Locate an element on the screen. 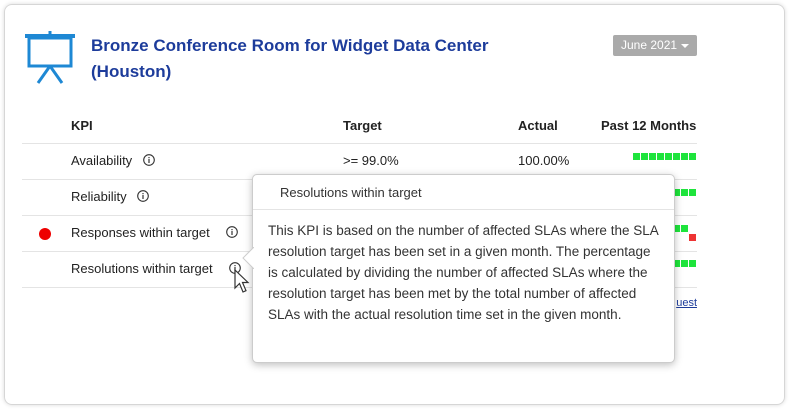 Image resolution: width=790 pixels, height=410 pixels. mouse-cursor is located at coordinates (242, 280).